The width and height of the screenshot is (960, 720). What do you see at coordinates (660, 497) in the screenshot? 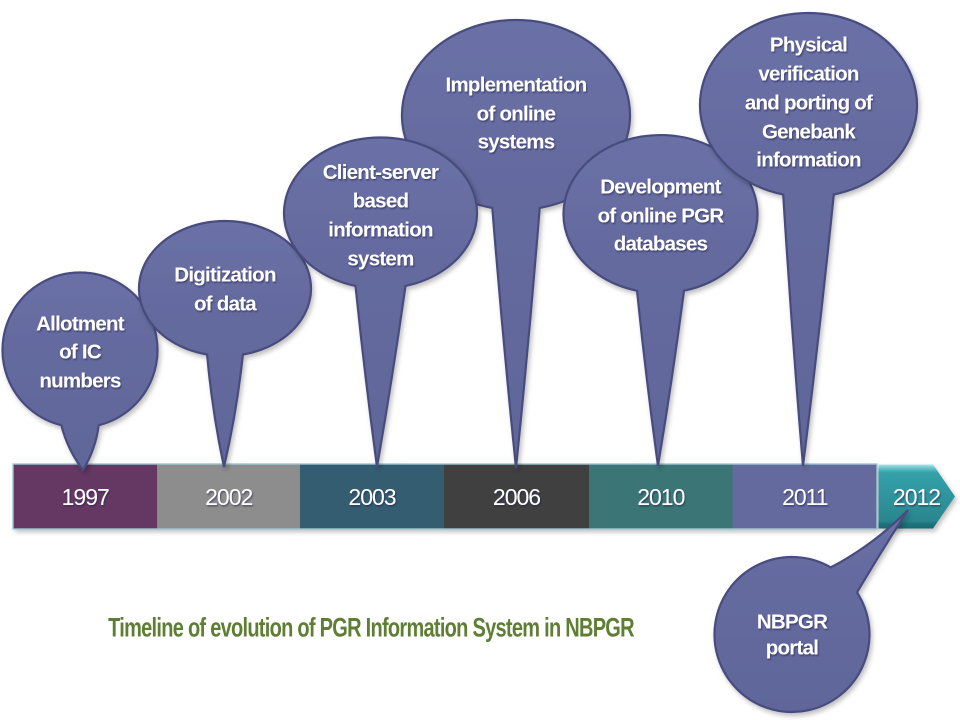
I see `svg-text: 2010` at bounding box center [660, 497].